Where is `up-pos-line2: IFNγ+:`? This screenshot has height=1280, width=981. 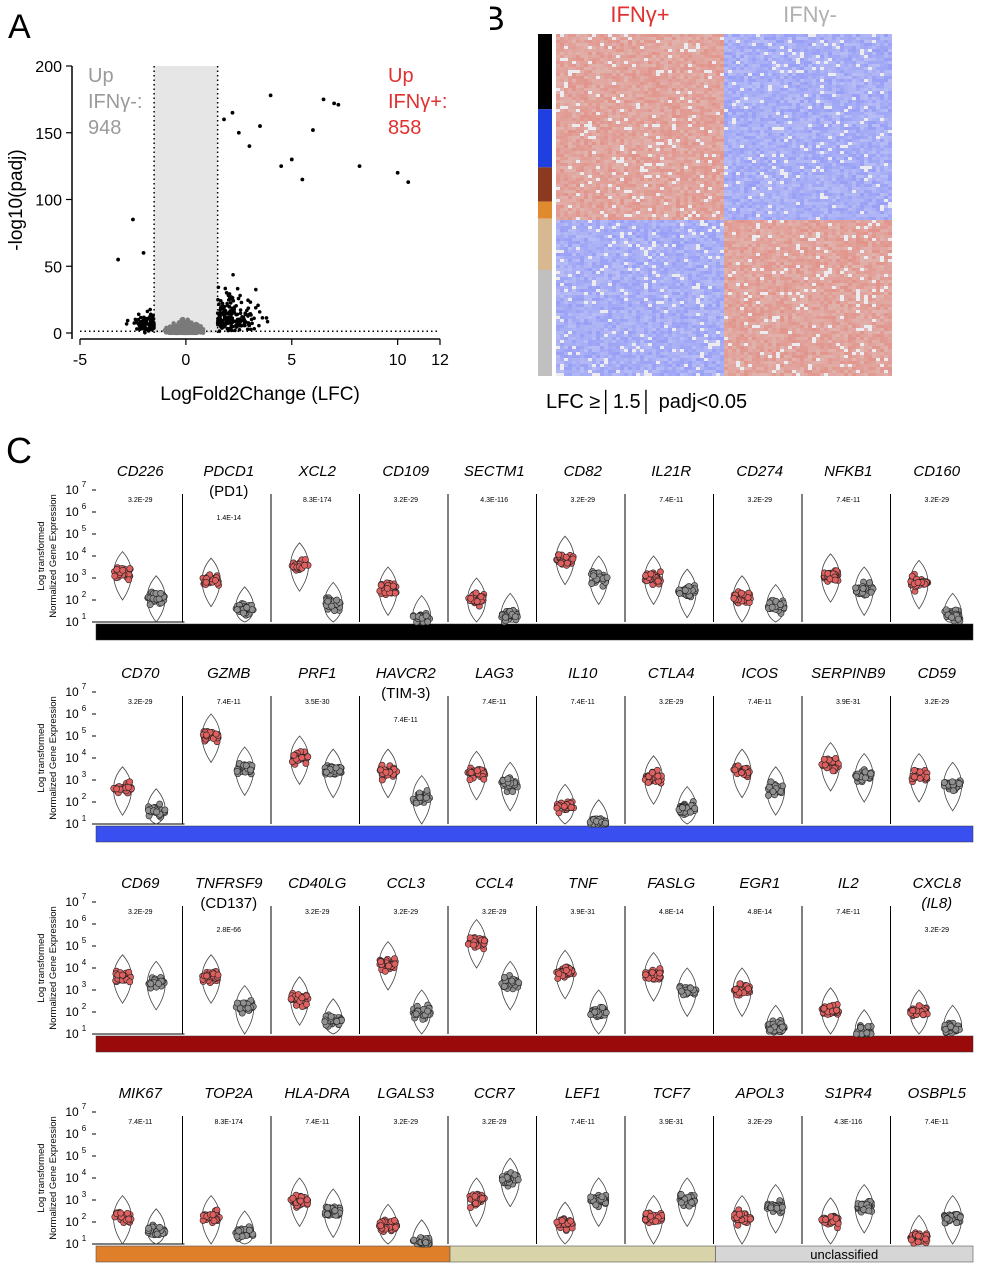
up-pos-line2: IFNγ+: is located at coordinates (417, 102).